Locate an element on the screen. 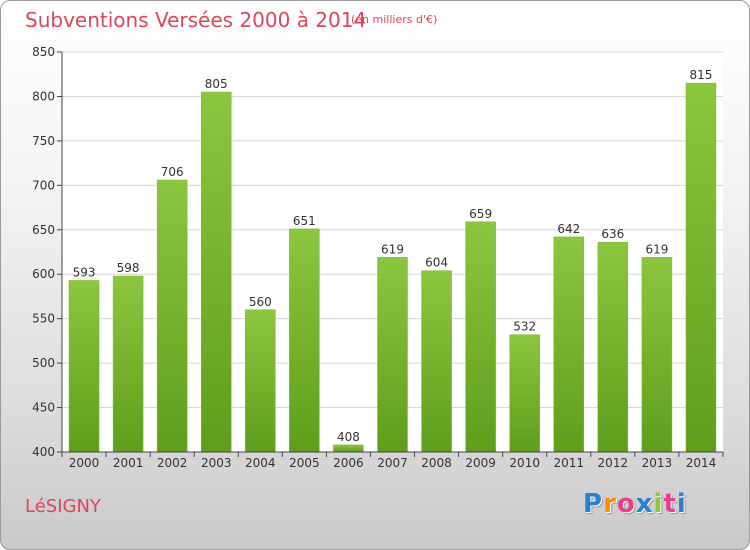 This screenshot has height=550, width=750. x-tick-label-2003: 2003 is located at coordinates (216, 463).